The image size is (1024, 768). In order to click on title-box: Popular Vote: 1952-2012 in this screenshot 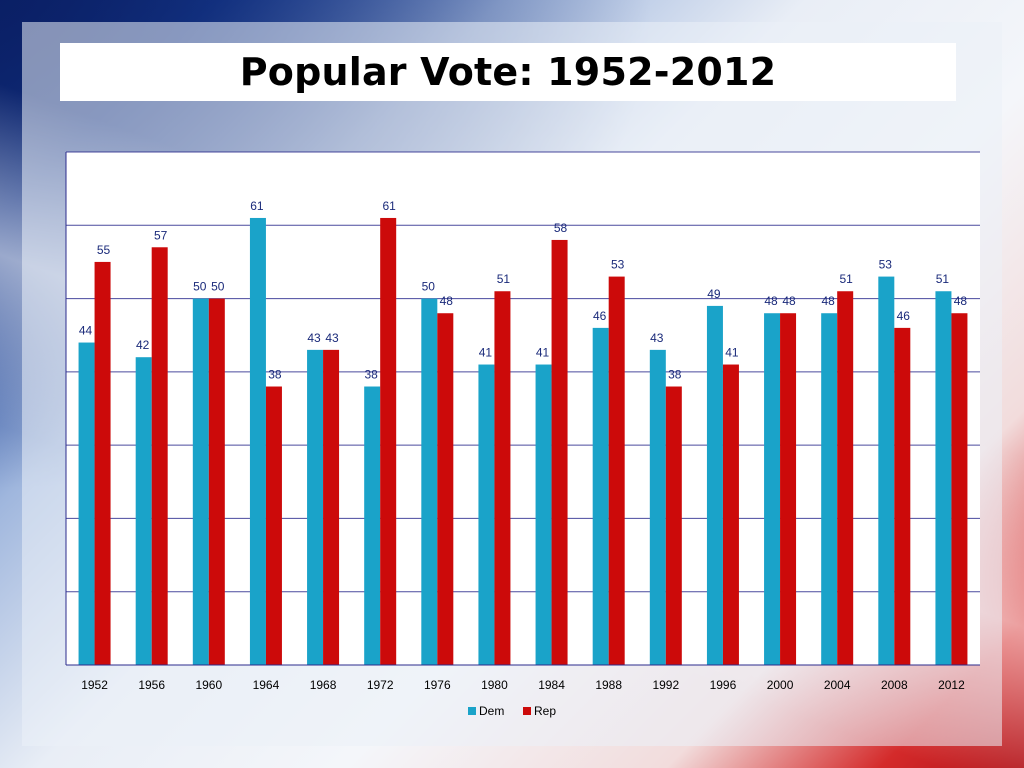, I will do `click(508, 72)`.